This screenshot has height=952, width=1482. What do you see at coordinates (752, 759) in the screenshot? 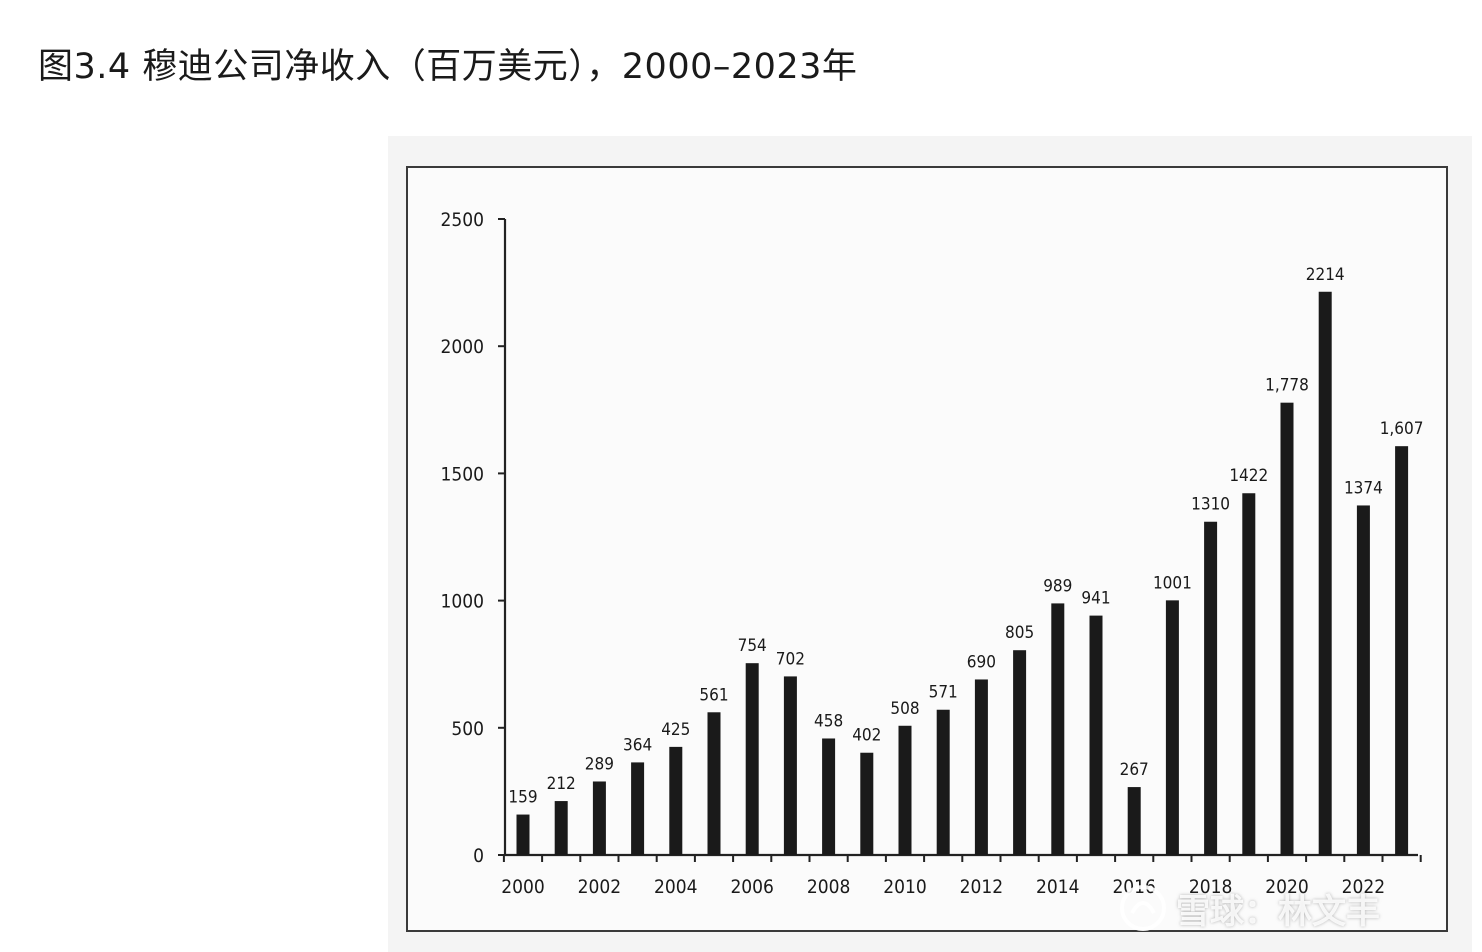
I see `bar-2006` at bounding box center [752, 759].